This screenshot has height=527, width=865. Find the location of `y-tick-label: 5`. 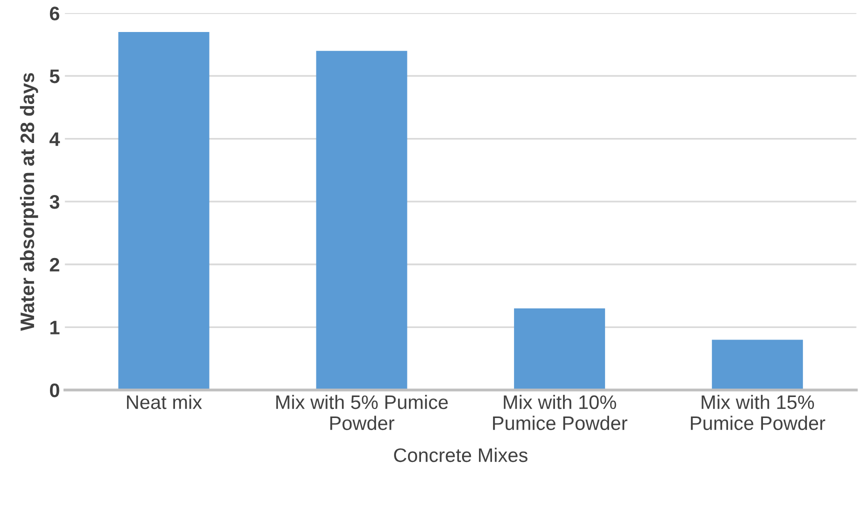

y-tick-label: 5 is located at coordinates (55, 77).